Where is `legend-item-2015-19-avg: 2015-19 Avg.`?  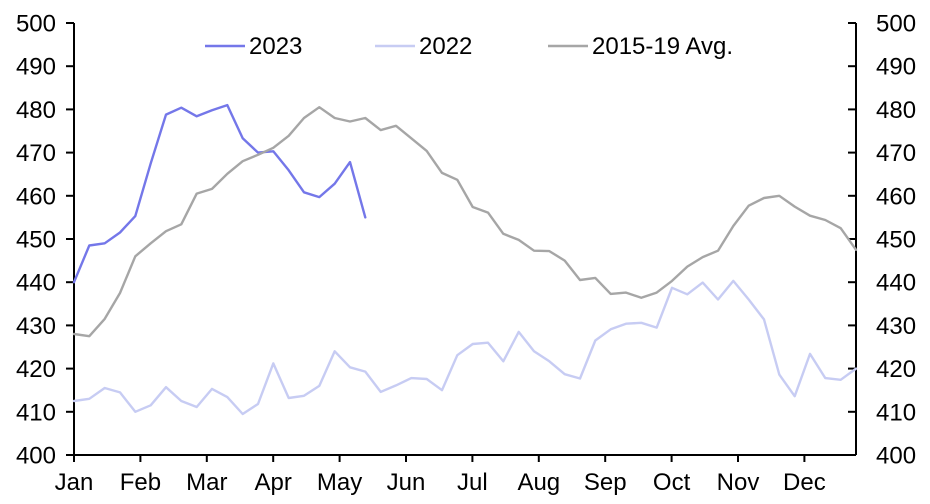 legend-item-2015-19-avg: 2015-19 Avg. is located at coordinates (640, 46).